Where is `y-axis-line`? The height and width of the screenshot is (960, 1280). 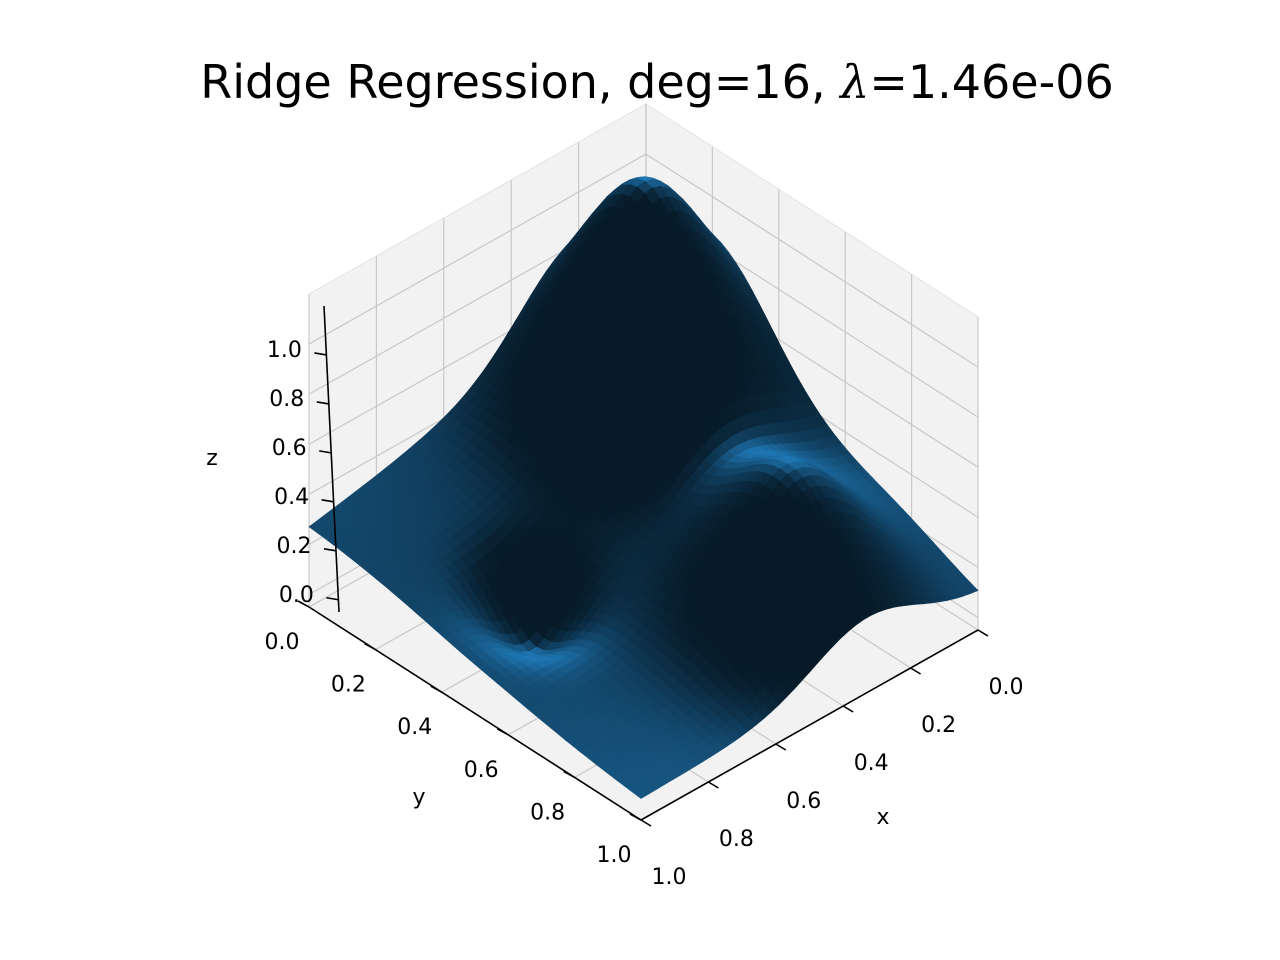
y-axis-line is located at coordinates (475, 713).